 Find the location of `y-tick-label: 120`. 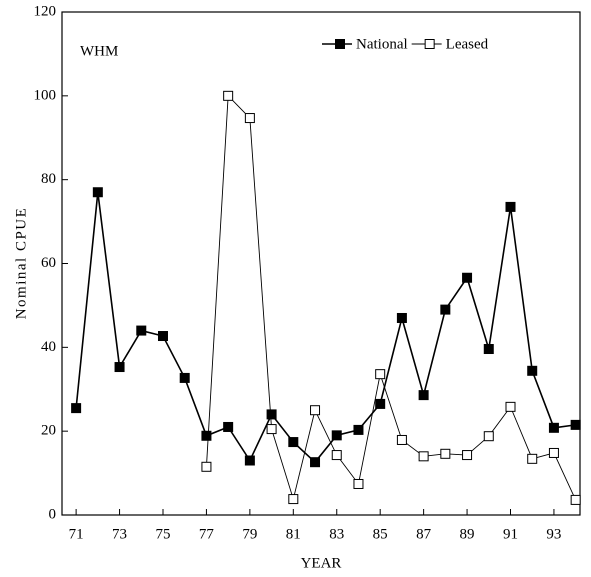

y-tick-label: 120 is located at coordinates (45, 11).